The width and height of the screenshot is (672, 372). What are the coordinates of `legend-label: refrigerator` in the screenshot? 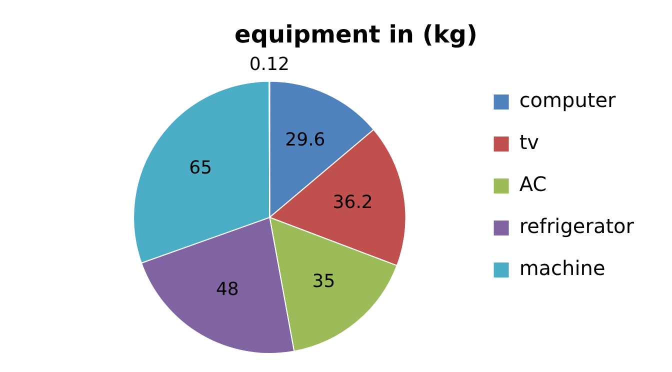 It's located at (577, 226).